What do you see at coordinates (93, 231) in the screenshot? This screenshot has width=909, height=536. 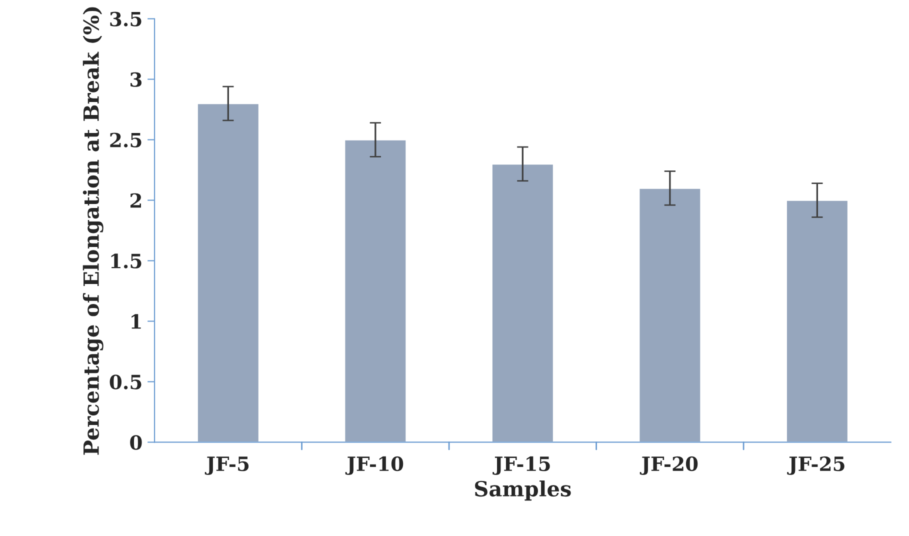 I see `y-axis-title: Percentage of Elongation at Break (%)` at bounding box center [93, 231].